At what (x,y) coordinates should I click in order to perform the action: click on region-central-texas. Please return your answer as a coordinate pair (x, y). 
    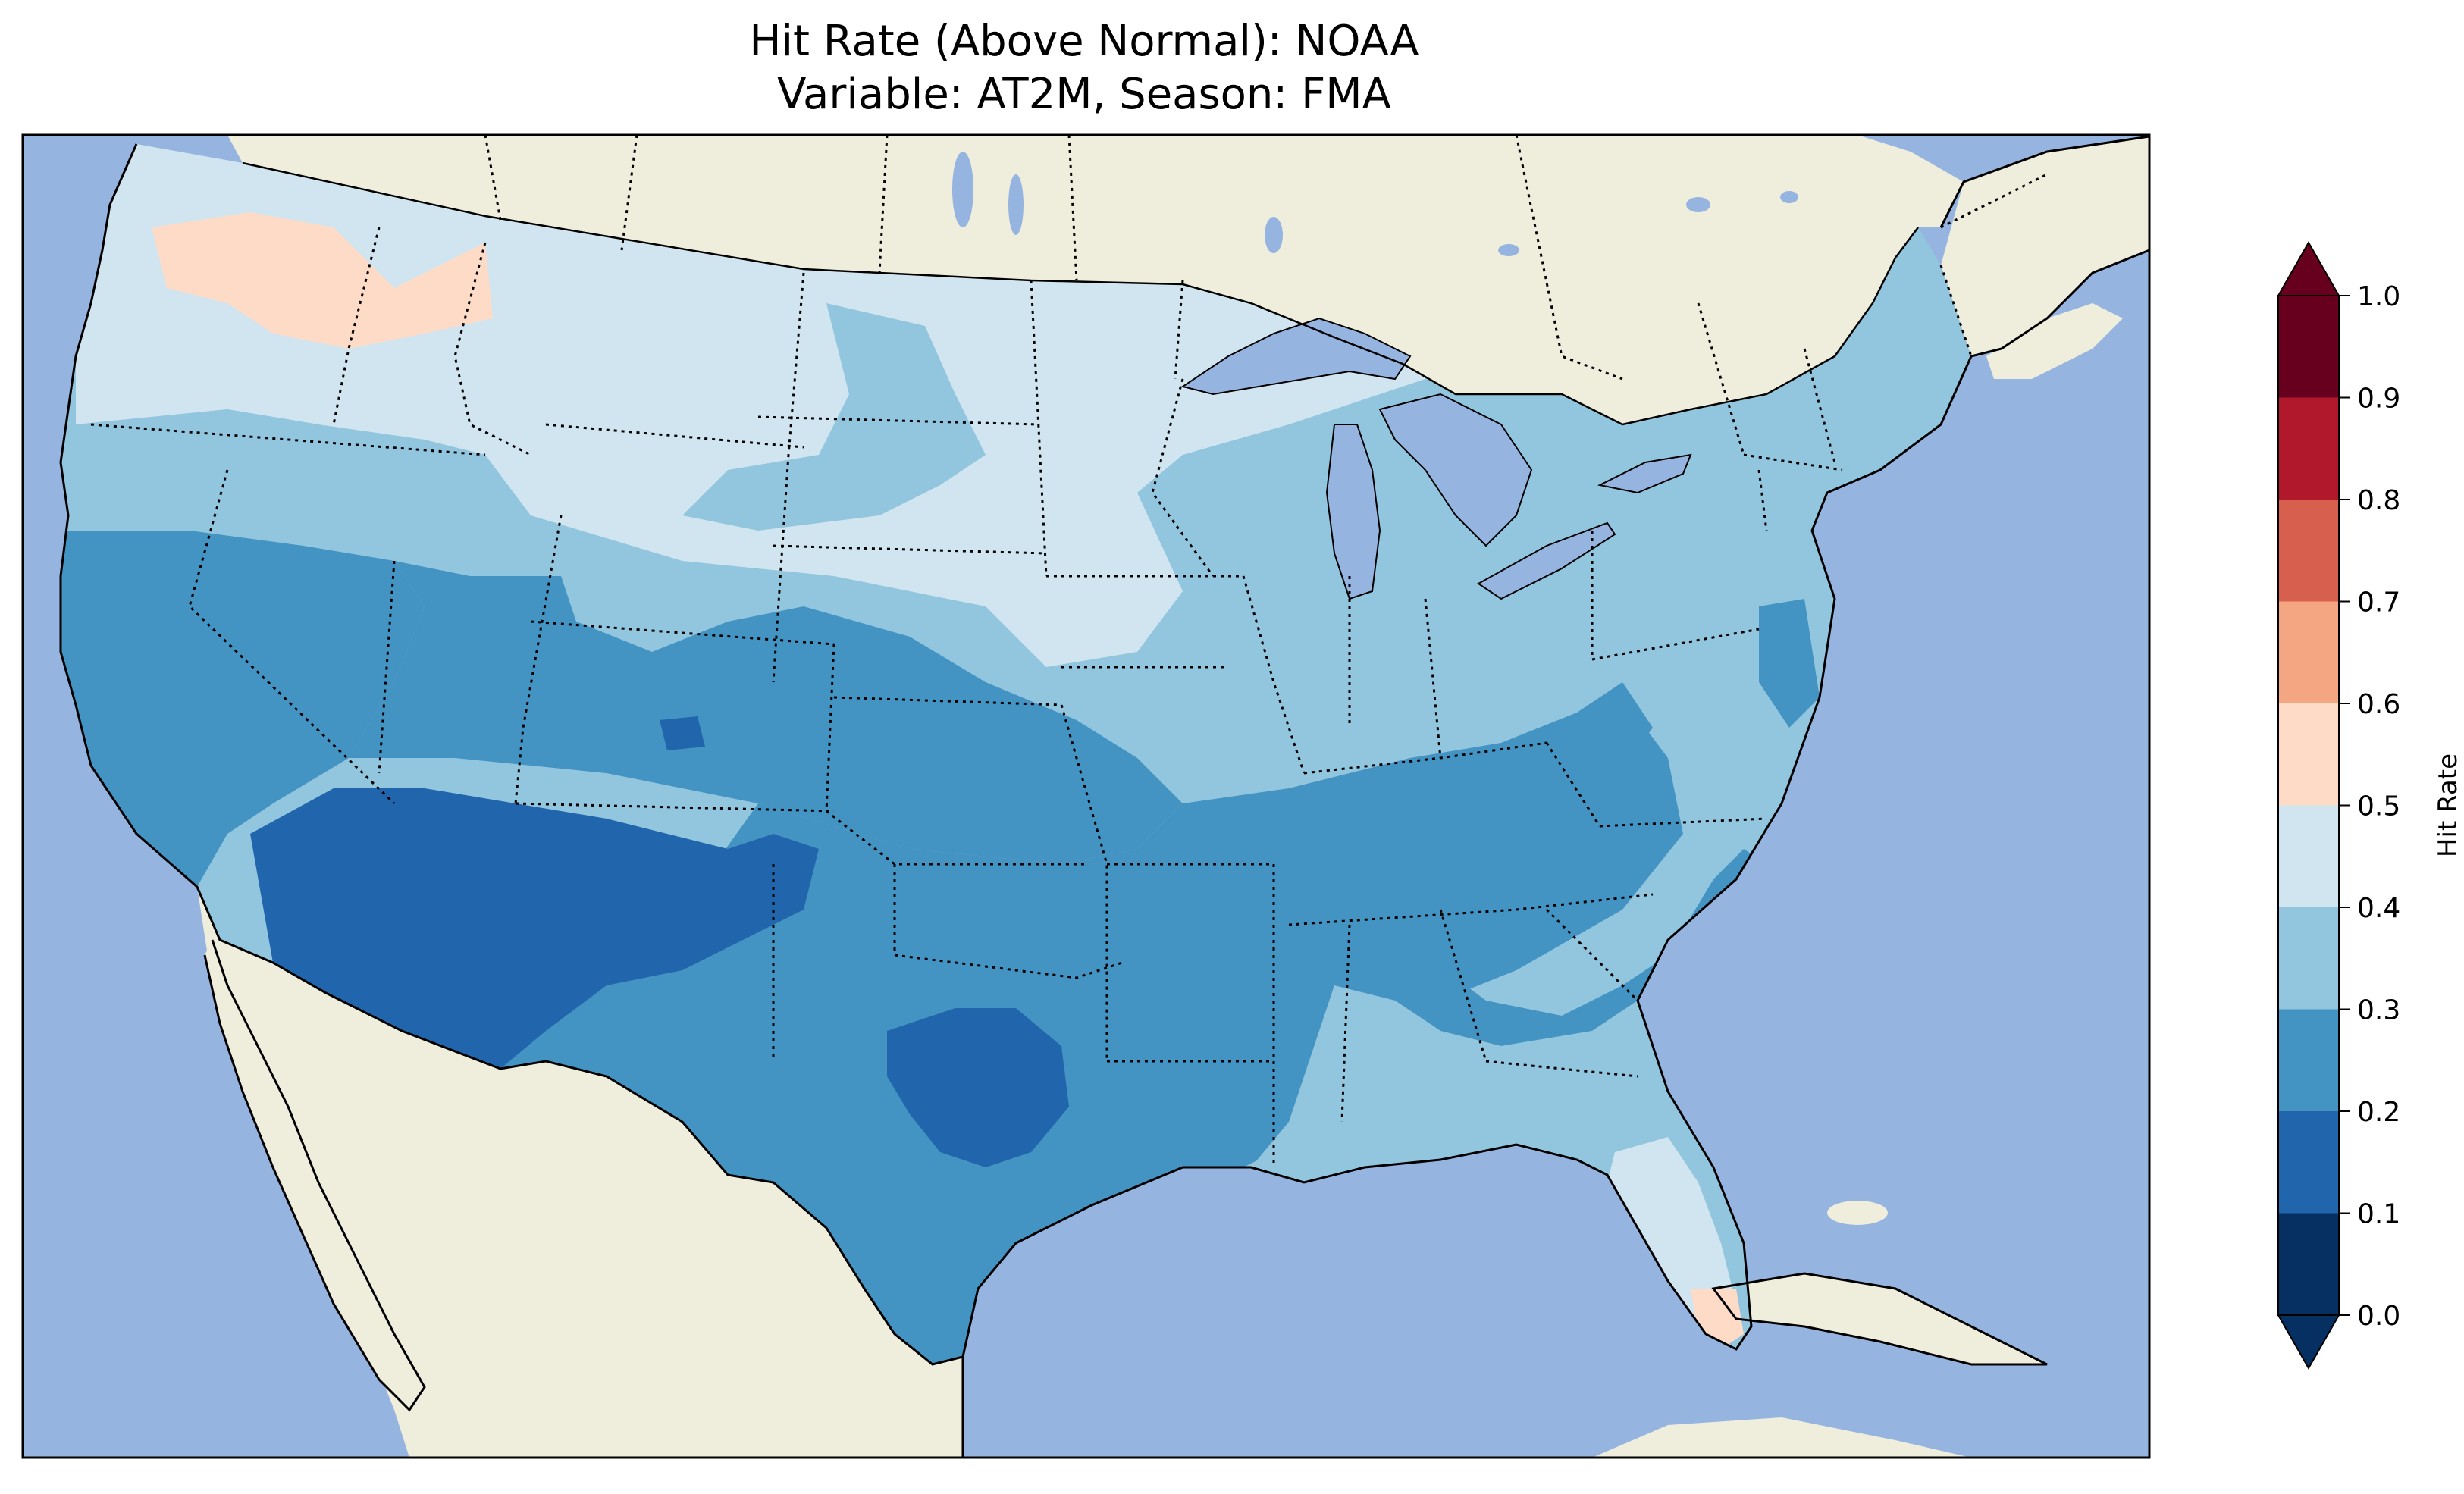
    Looking at the image, I should click on (978, 1087).